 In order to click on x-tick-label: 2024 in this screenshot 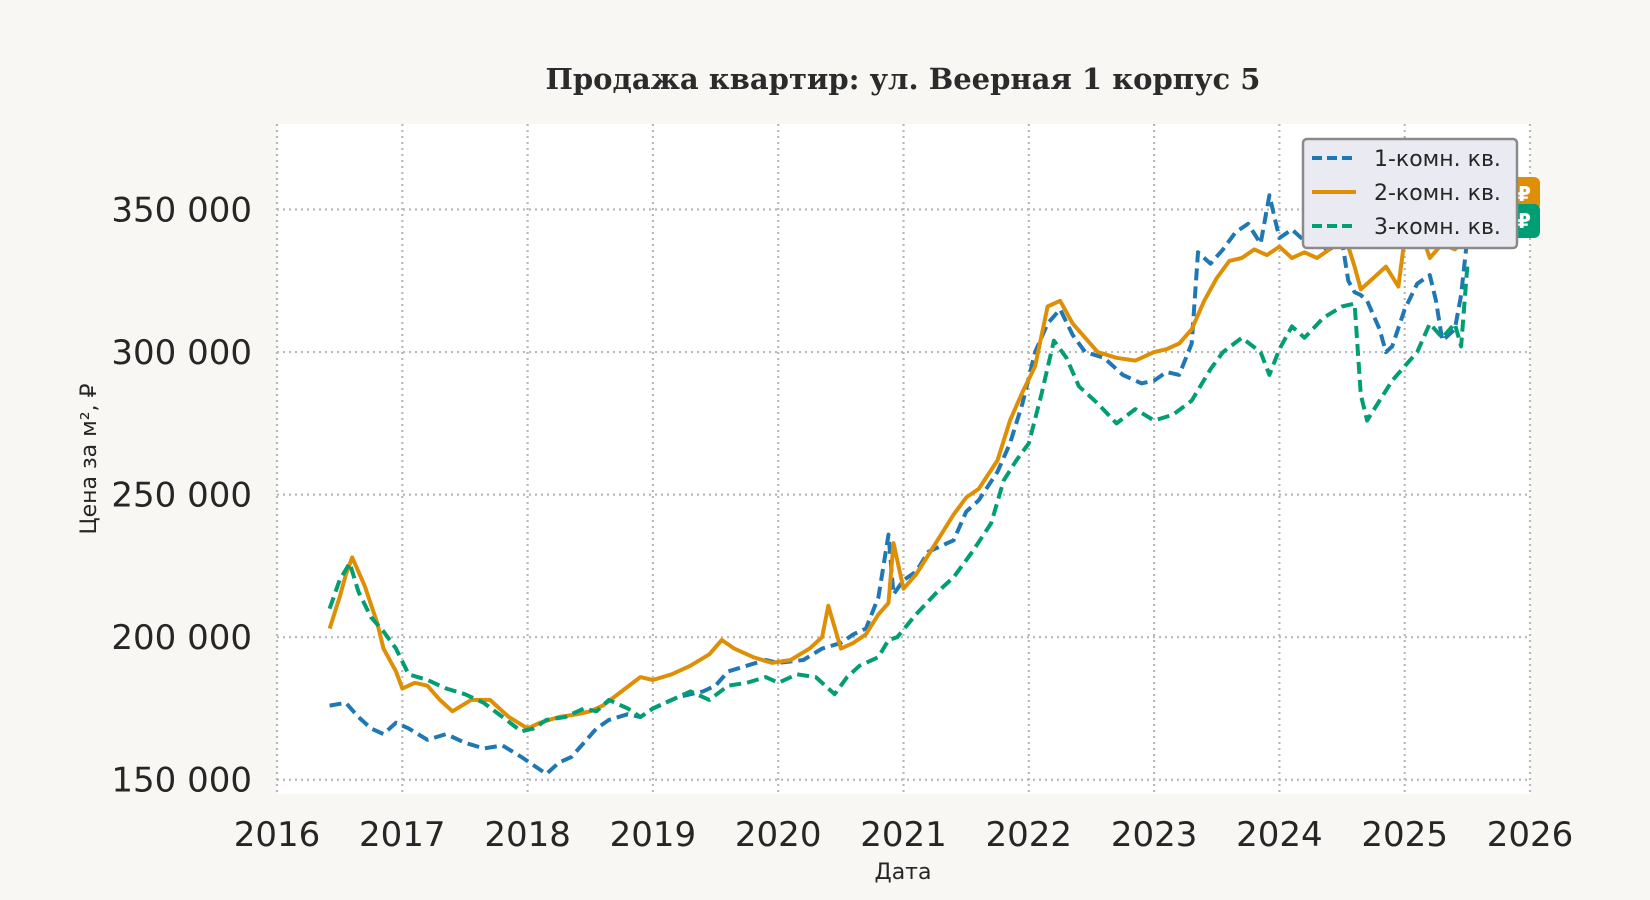, I will do `click(1279, 835)`.